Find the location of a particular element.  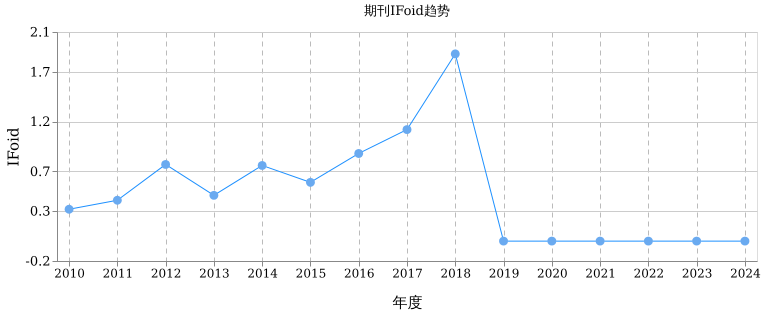

x-tick-label: 2017 is located at coordinates (407, 273).